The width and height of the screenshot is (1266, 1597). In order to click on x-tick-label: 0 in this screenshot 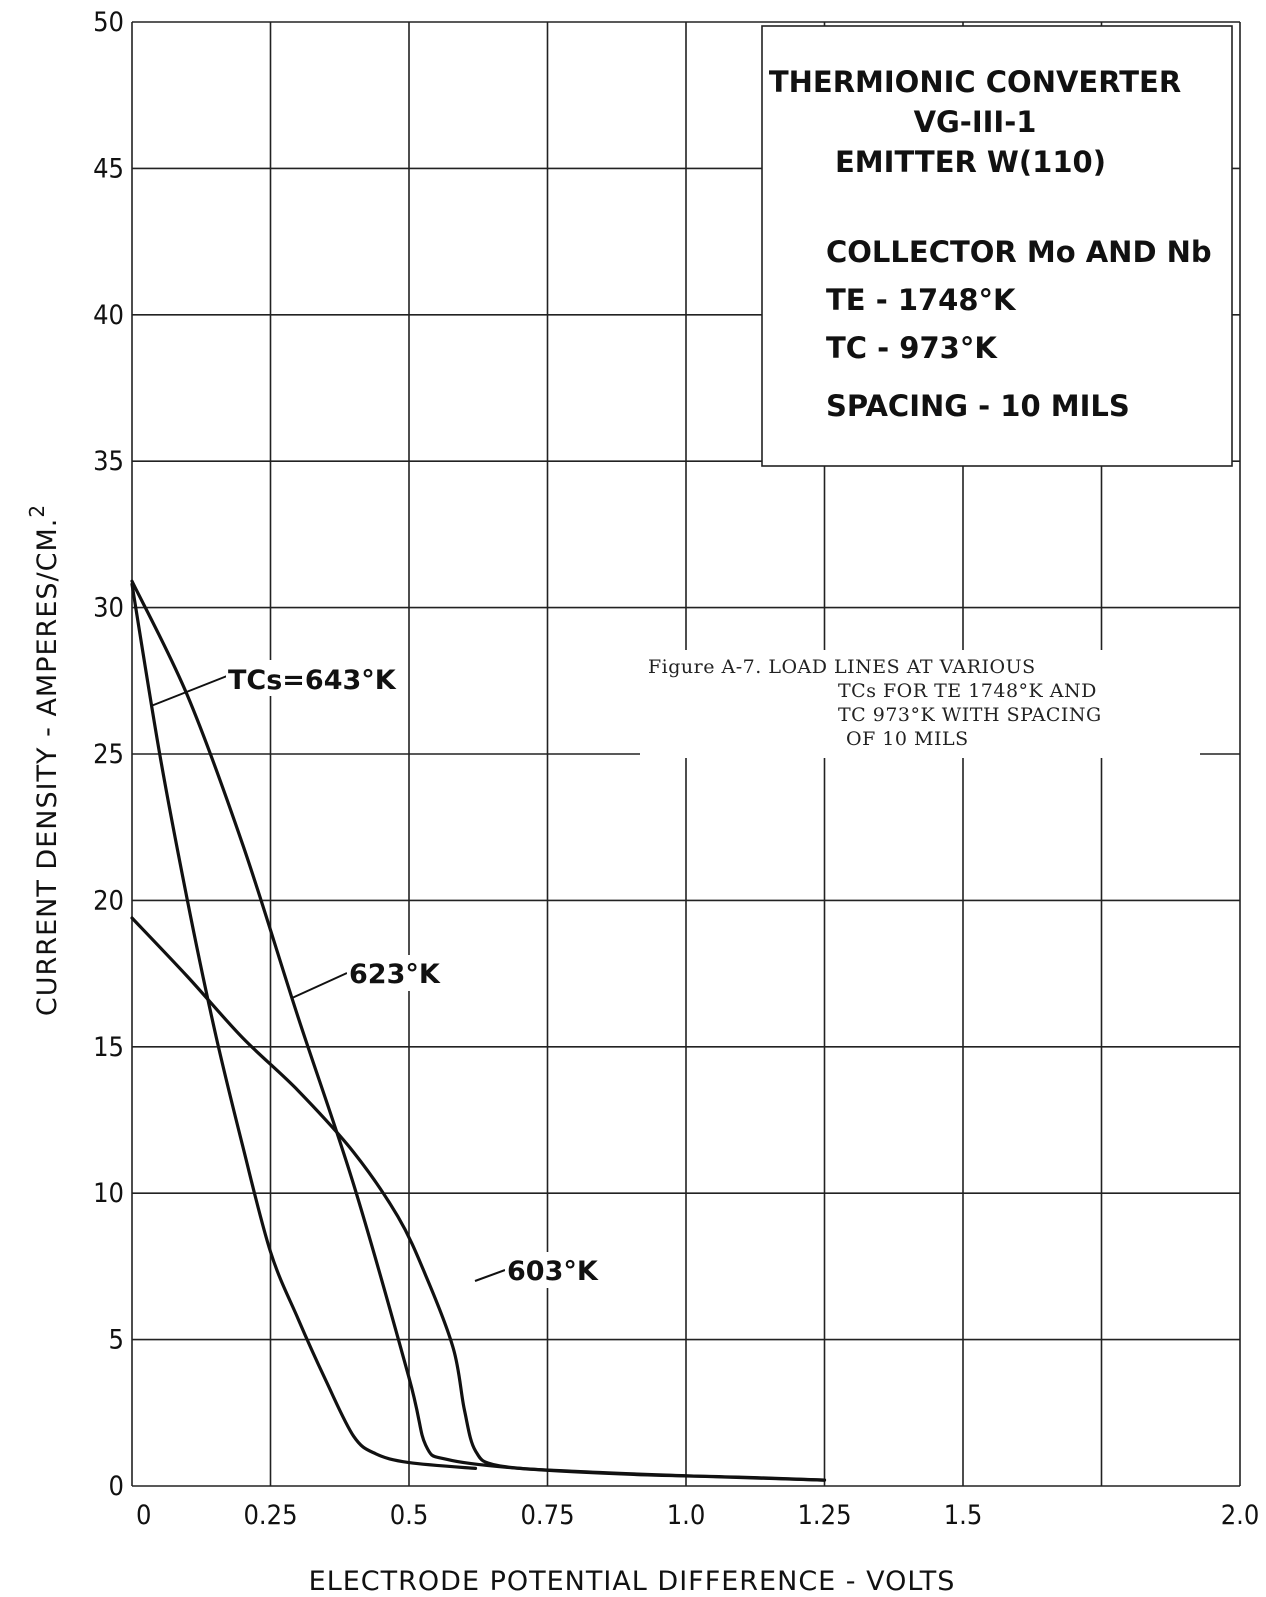, I will do `click(143, 1515)`.